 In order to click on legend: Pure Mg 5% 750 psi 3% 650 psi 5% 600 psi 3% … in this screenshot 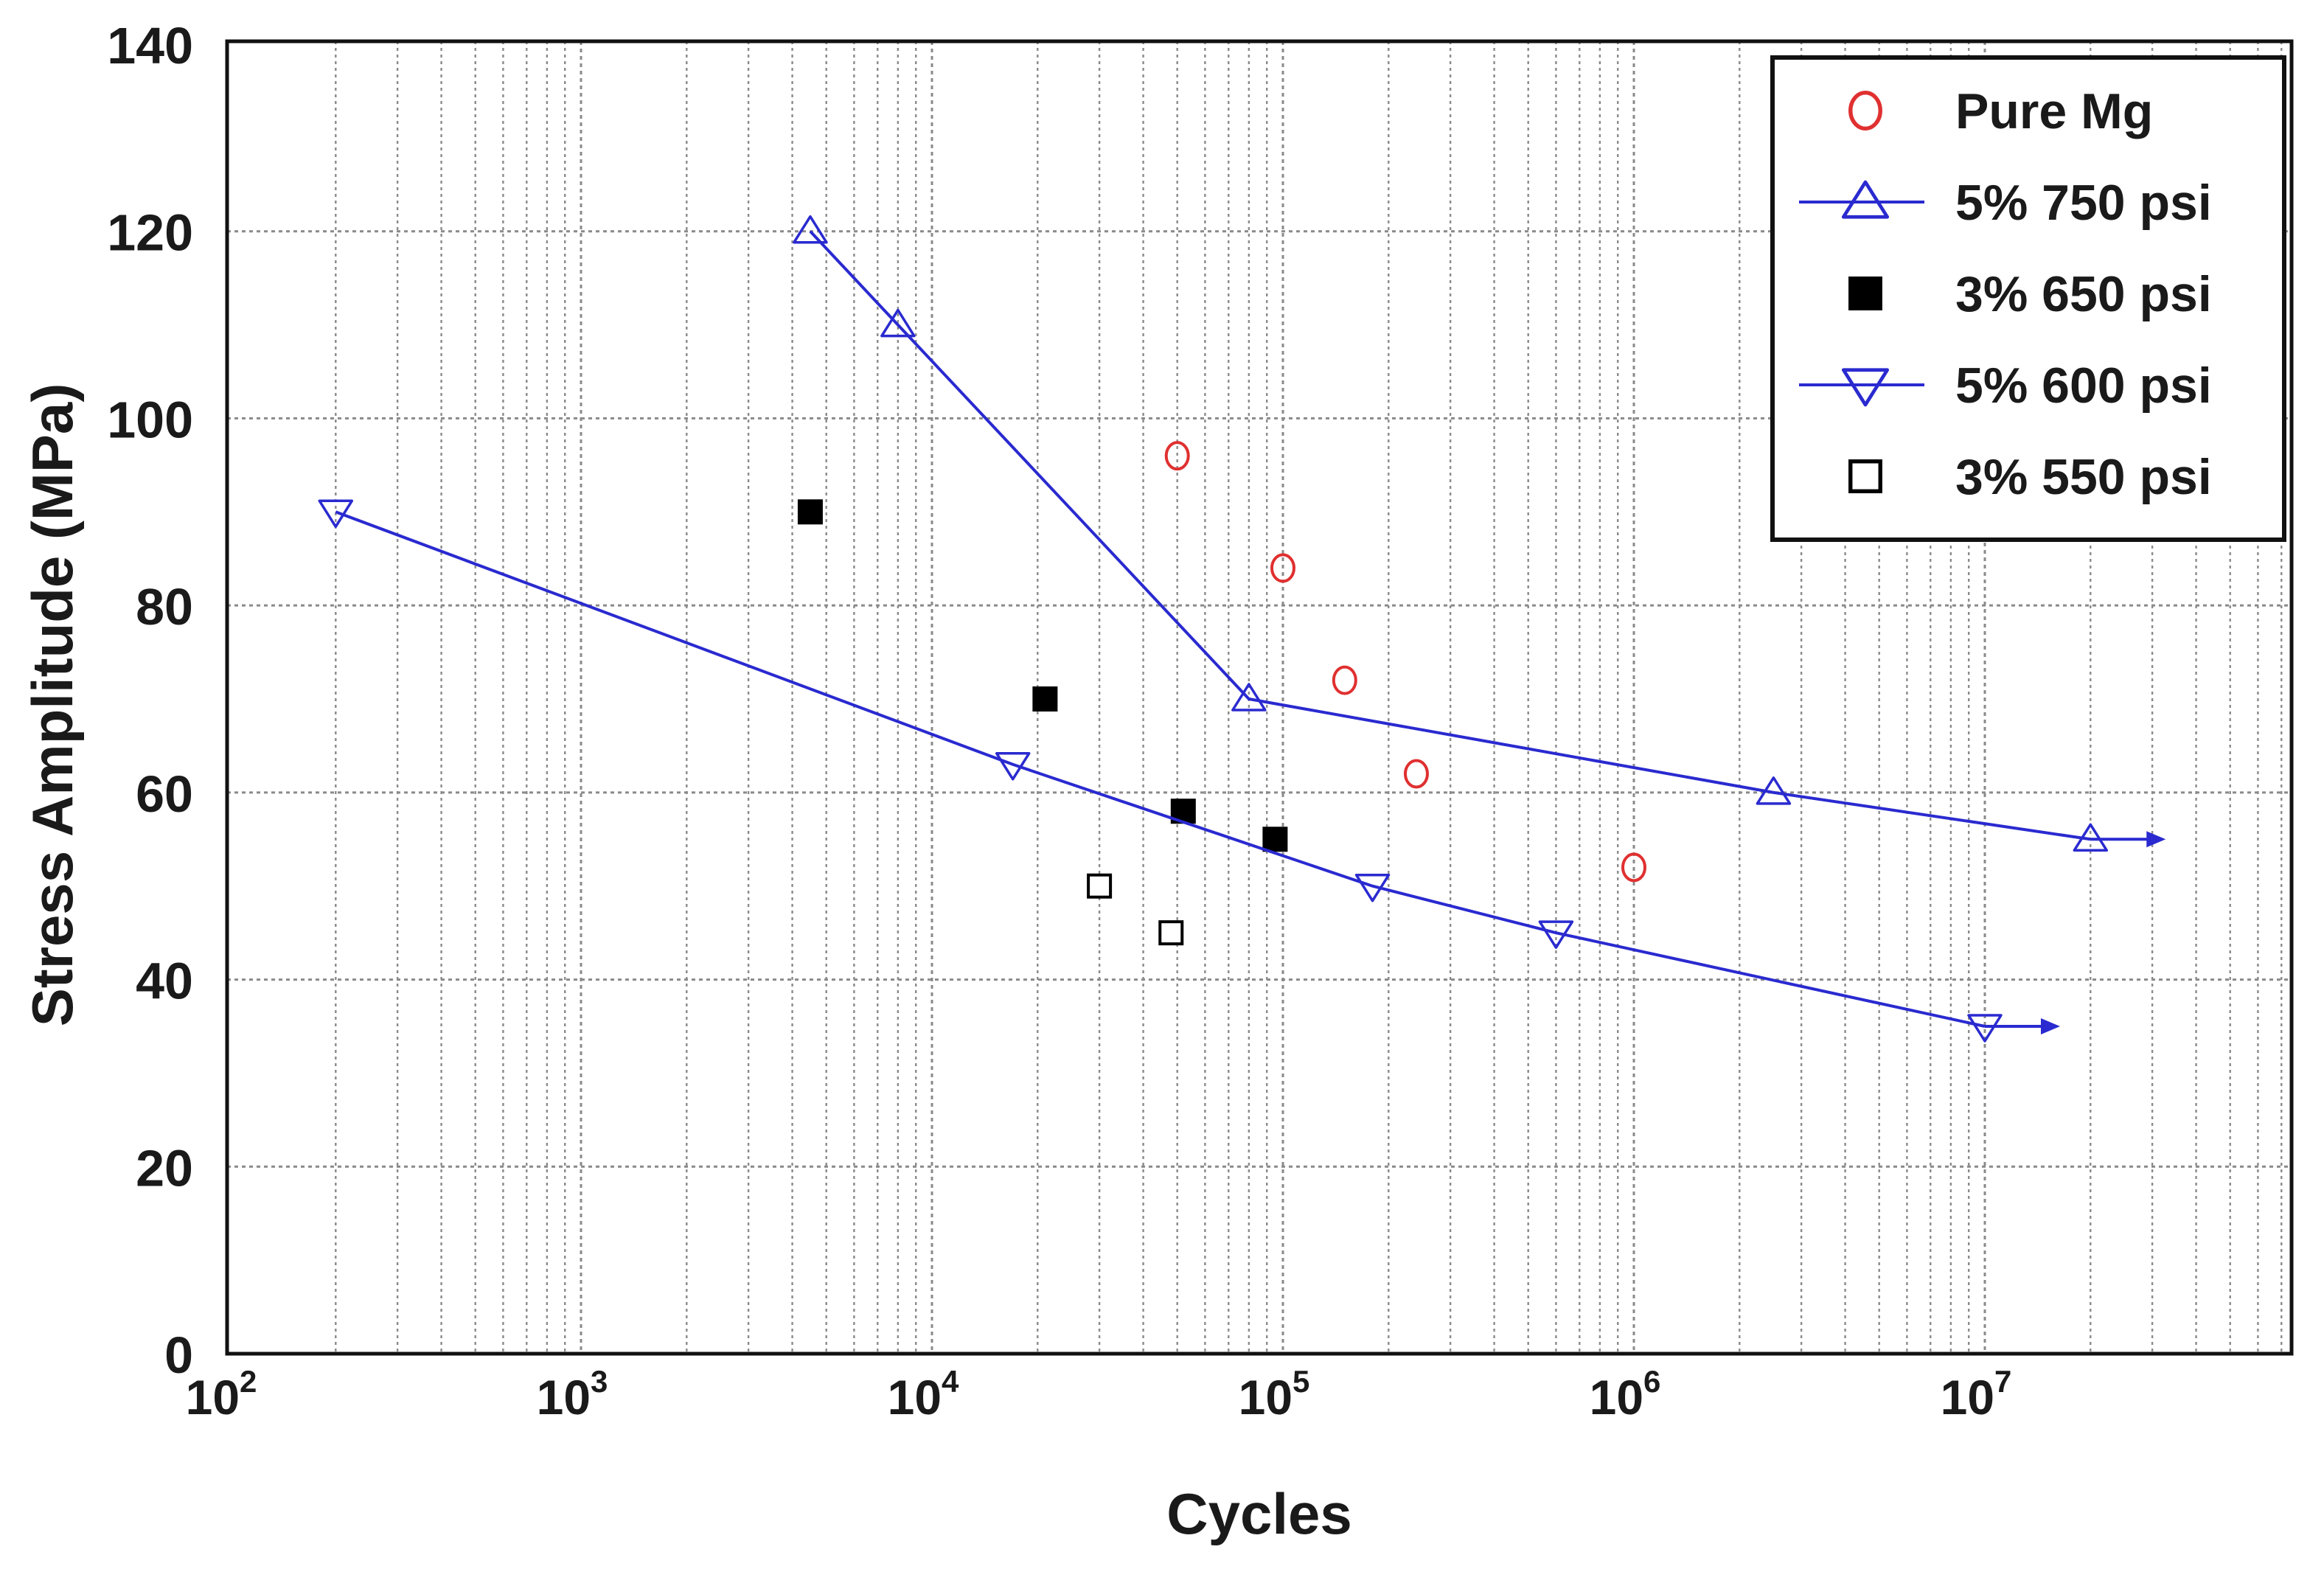, I will do `click(2028, 298)`.